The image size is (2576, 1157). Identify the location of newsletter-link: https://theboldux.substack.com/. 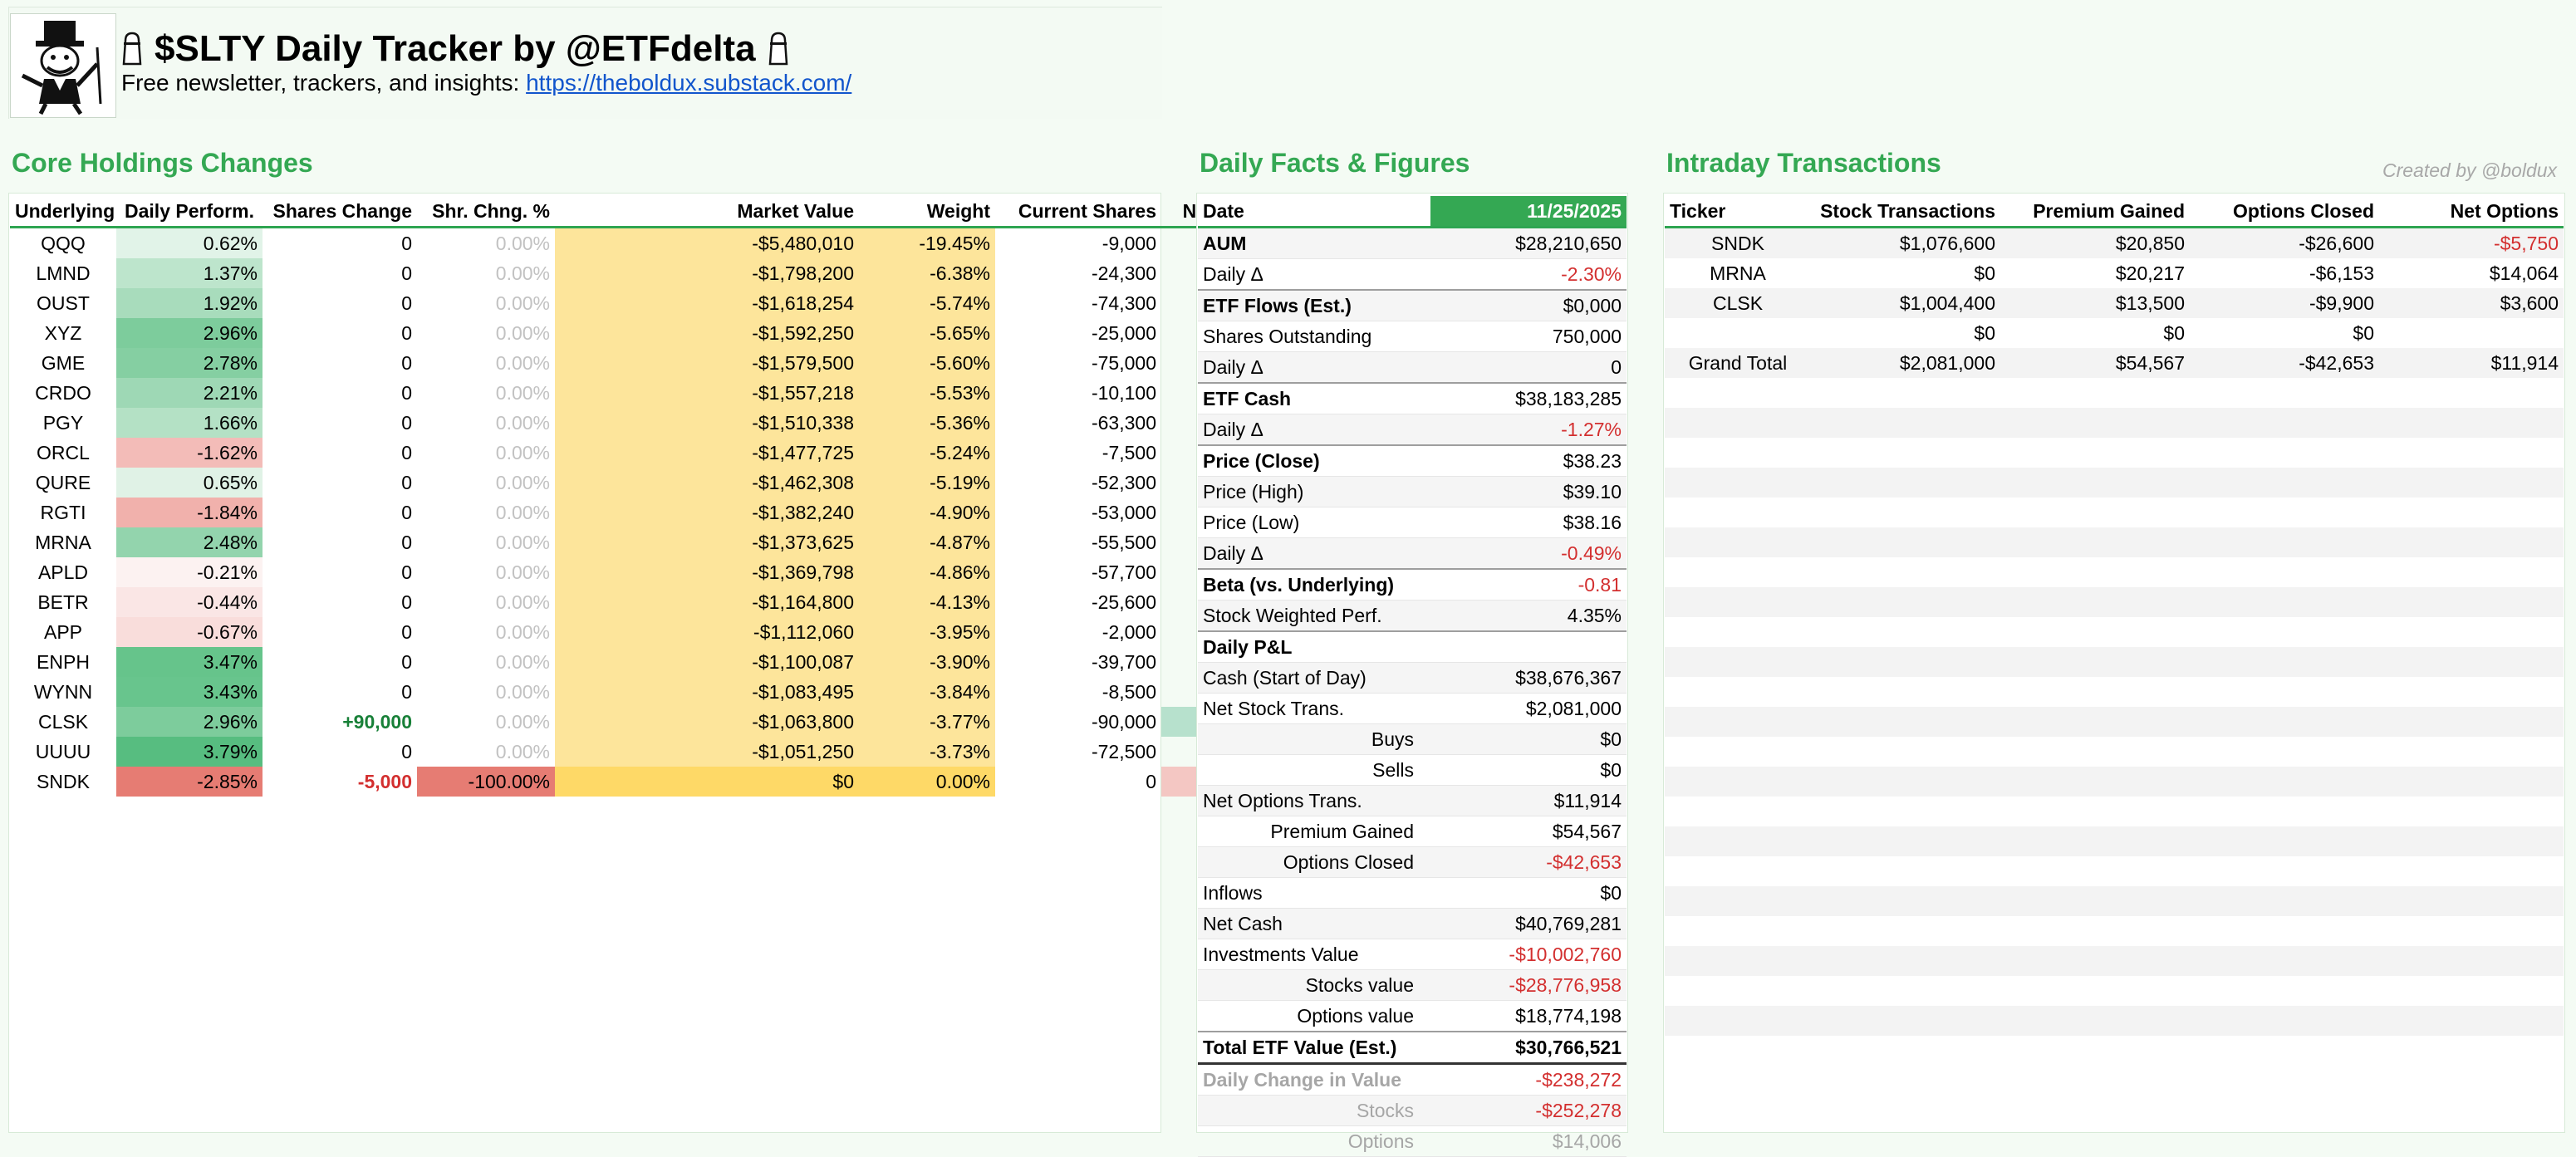
(689, 83).